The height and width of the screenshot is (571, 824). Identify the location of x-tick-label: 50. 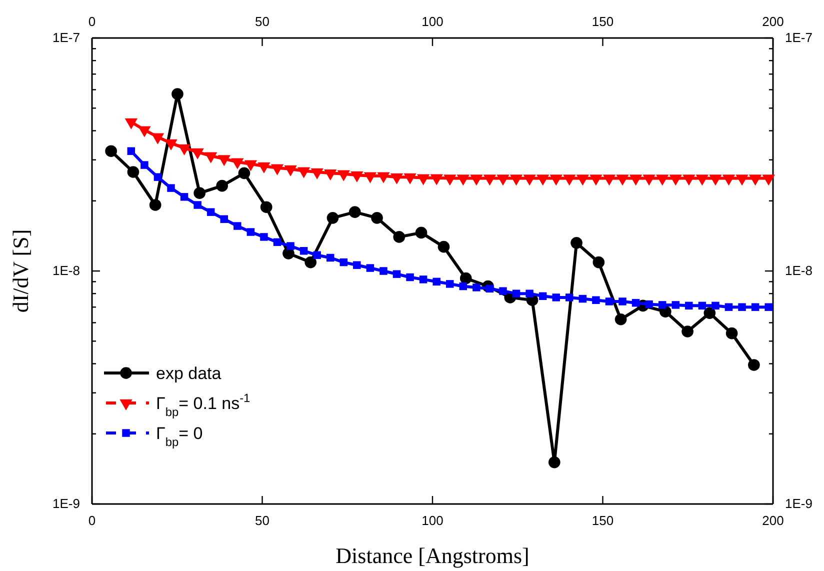
(262, 21).